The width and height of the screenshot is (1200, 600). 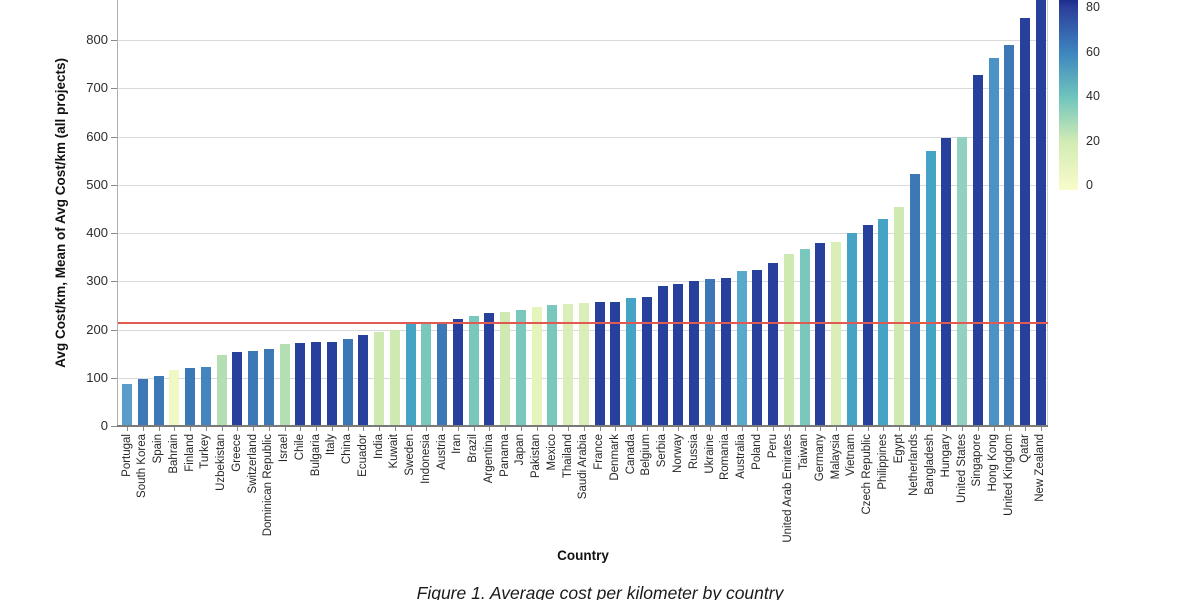 What do you see at coordinates (993, 463) in the screenshot?
I see `x-tick-label: Hong Kong` at bounding box center [993, 463].